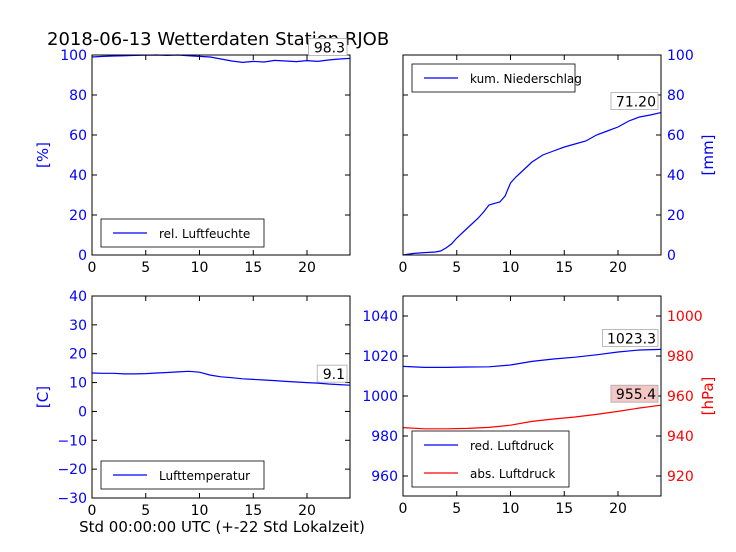  I want to click on y-axis-label: [hPa], so click(708, 396).